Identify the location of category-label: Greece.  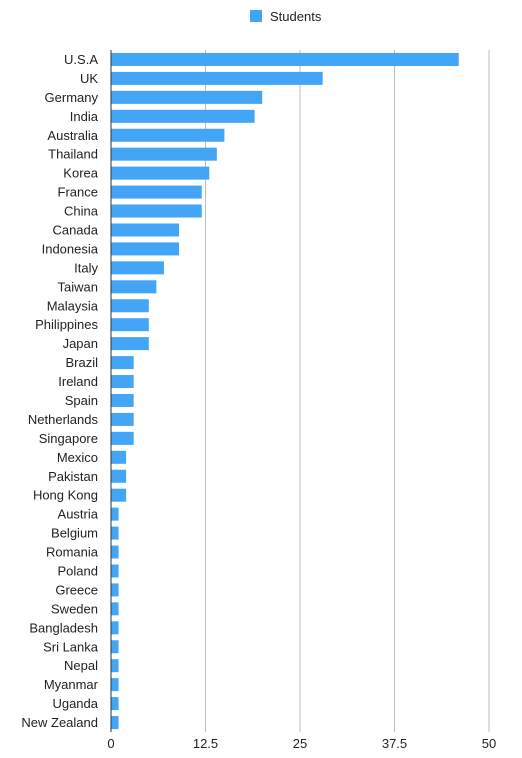
(76, 589).